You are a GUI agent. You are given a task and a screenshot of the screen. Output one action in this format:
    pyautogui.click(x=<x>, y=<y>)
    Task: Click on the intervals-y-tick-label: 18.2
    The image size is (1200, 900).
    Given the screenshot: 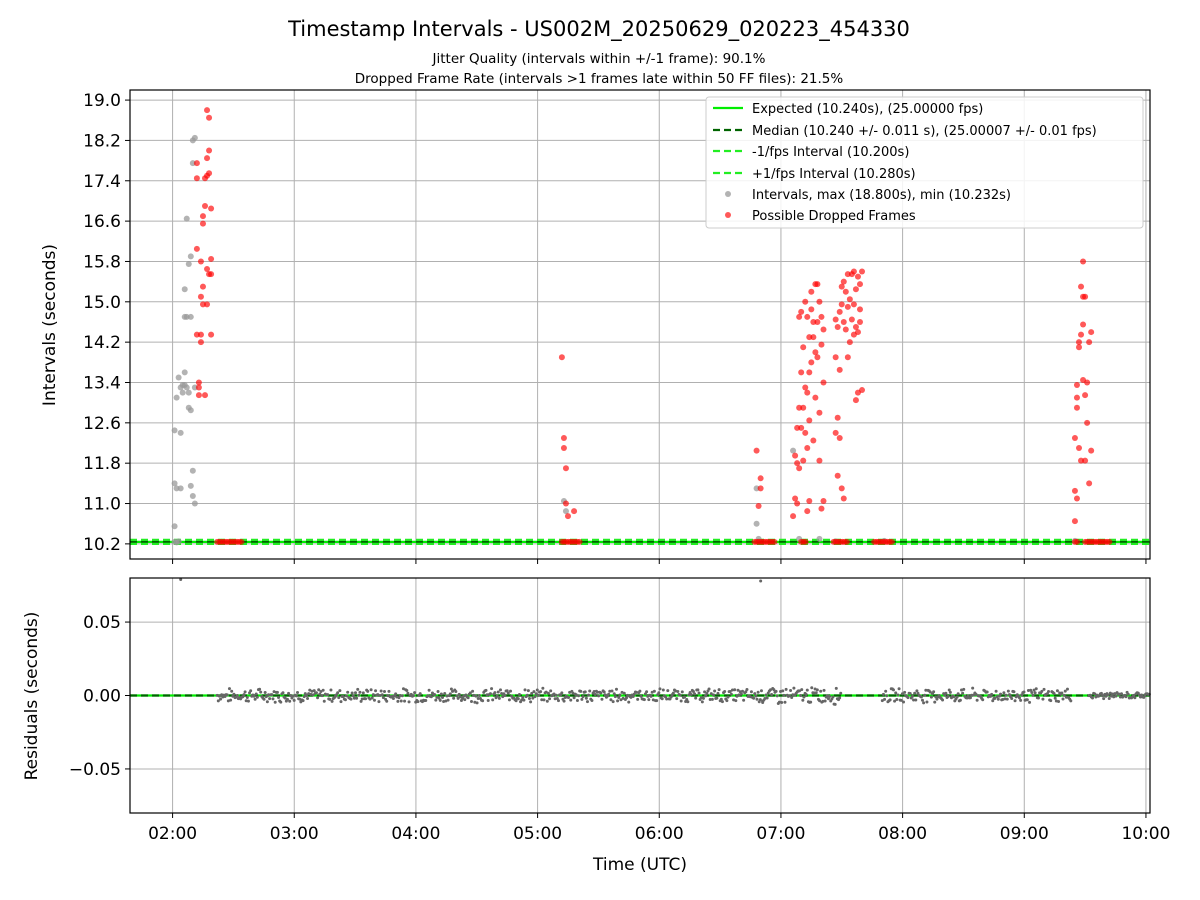 What is the action you would take?
    pyautogui.click(x=102, y=141)
    